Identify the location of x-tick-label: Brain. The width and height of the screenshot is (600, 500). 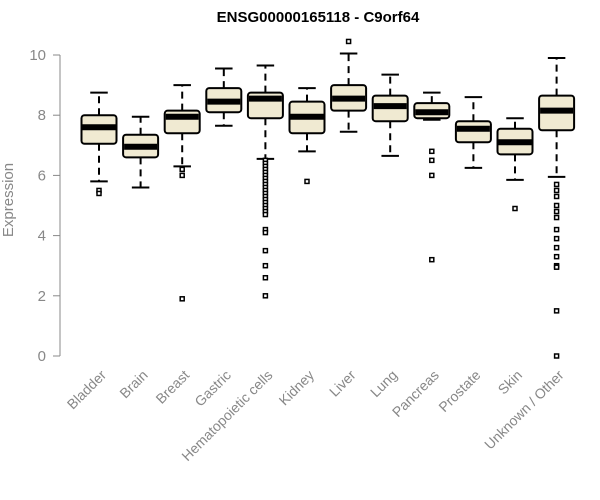
(133, 384).